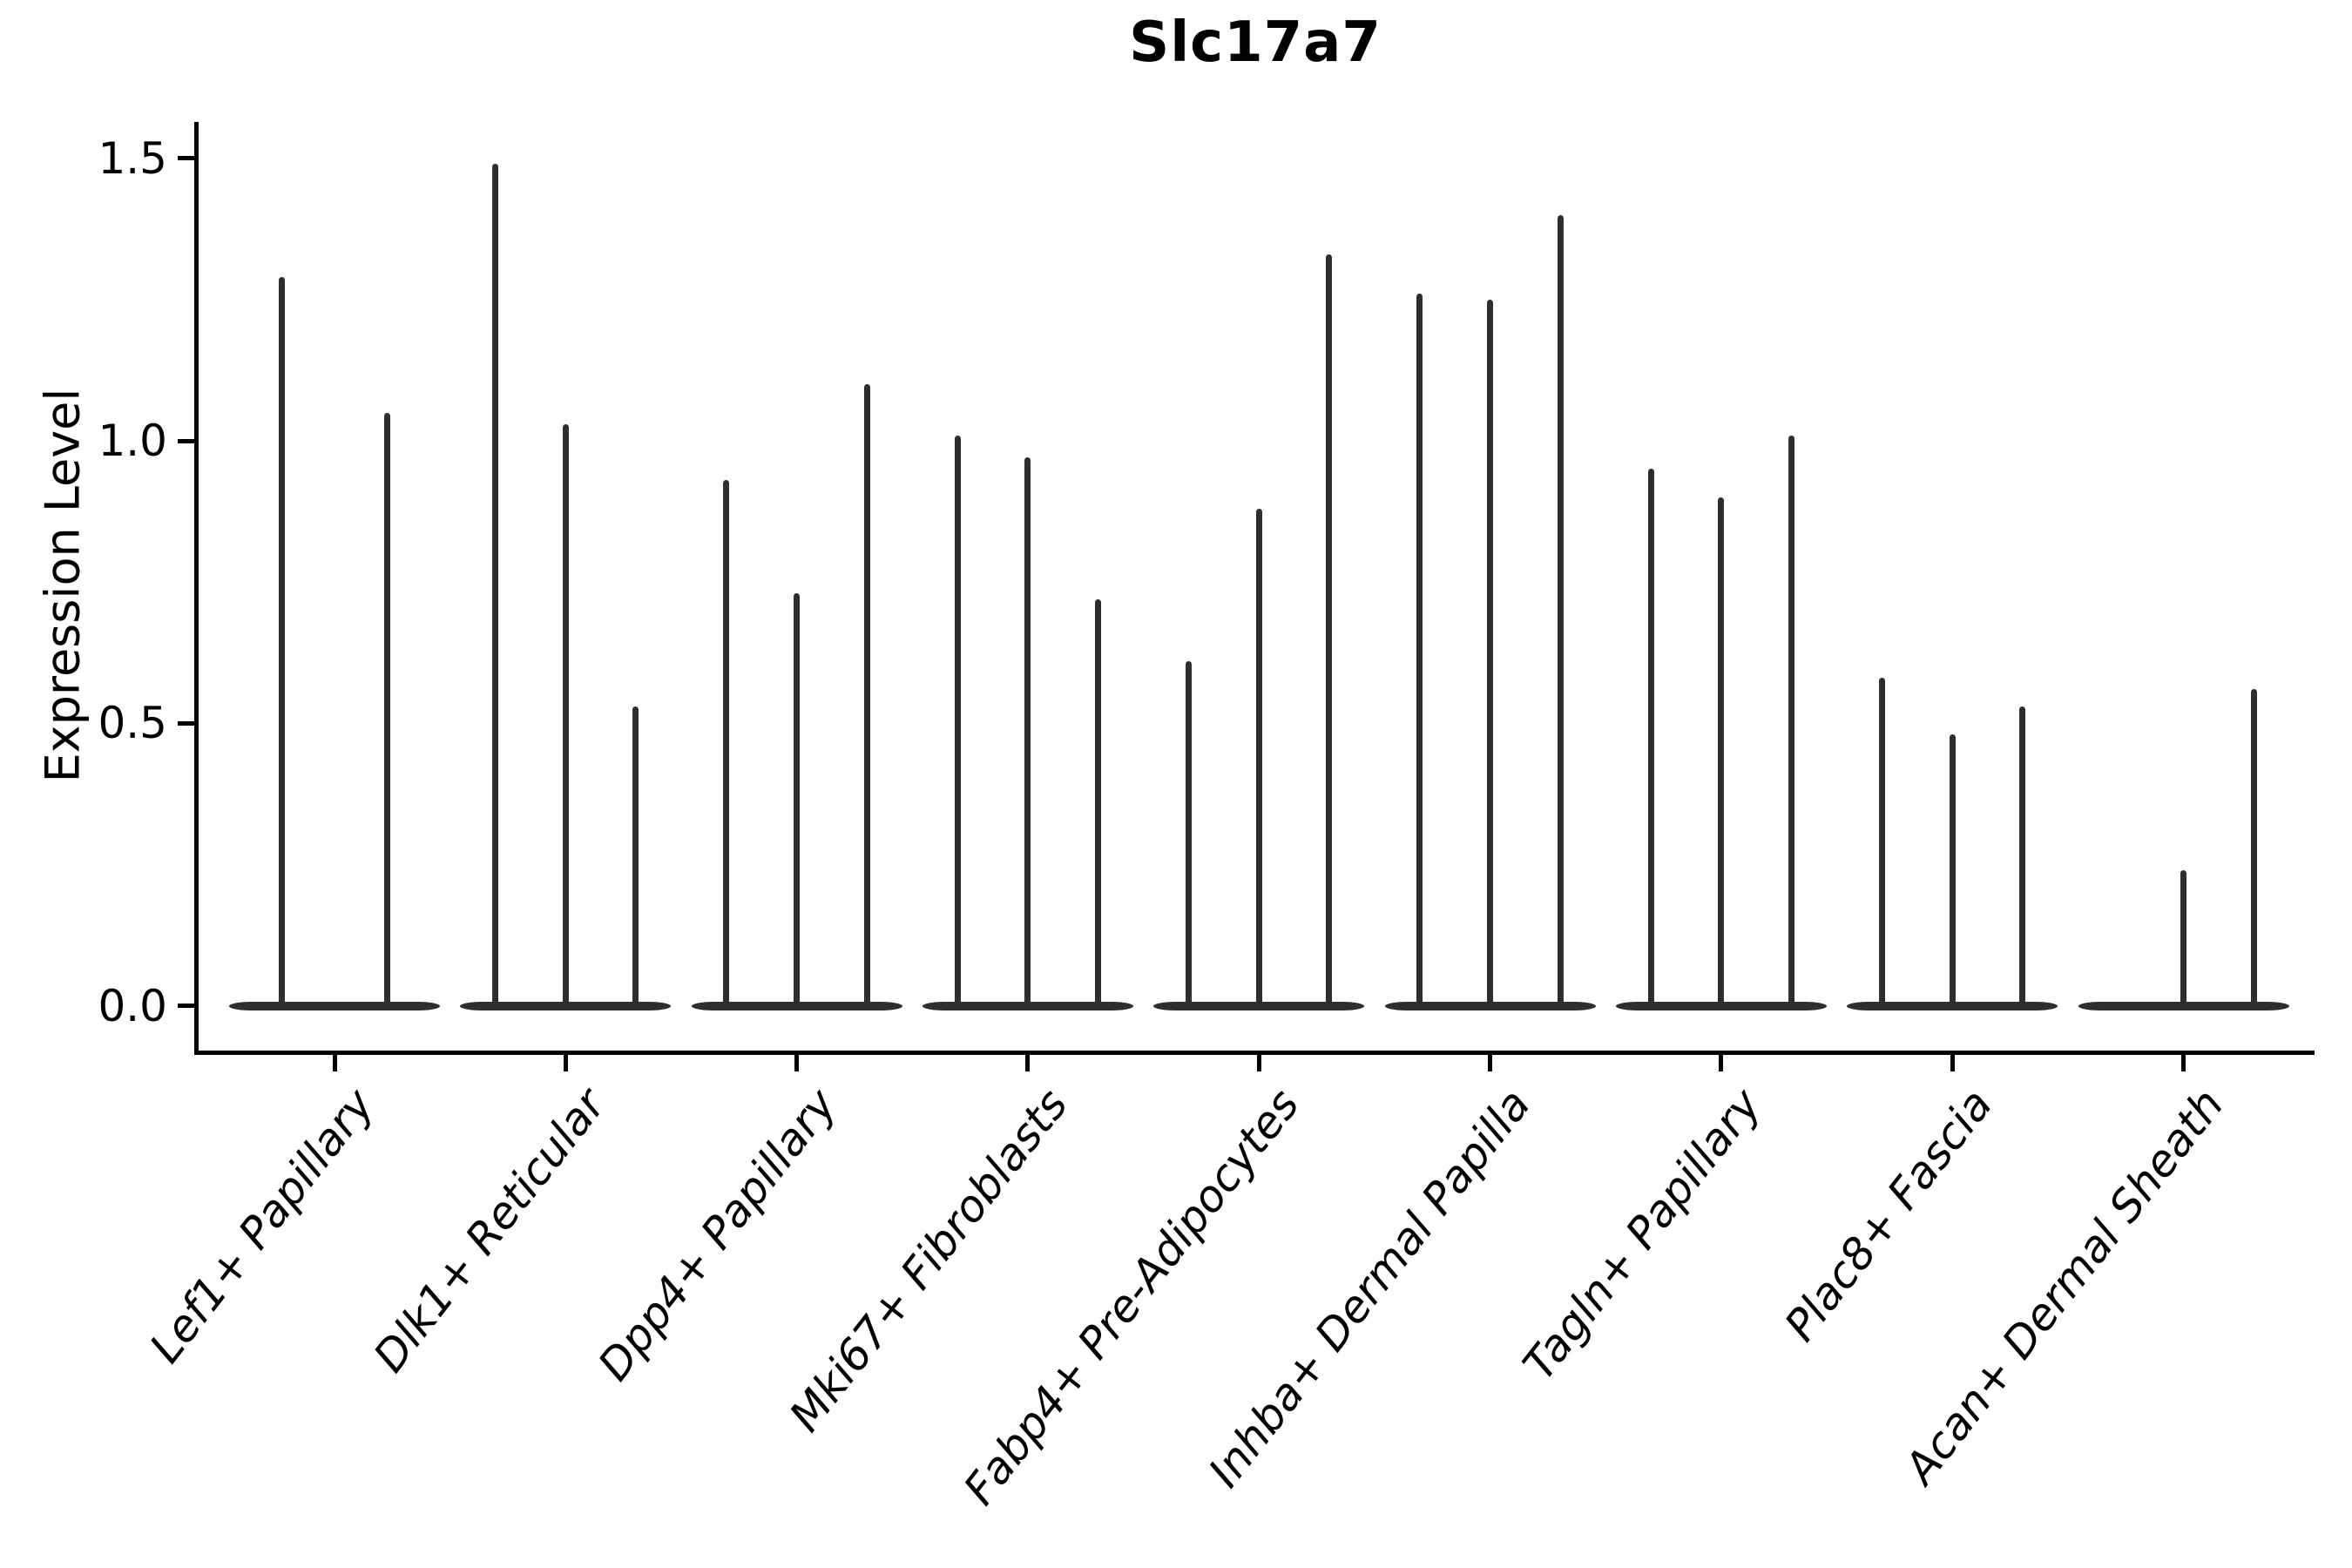  I want to click on x-category-label: Dpp4+ Papillary, so click(717, 1234).